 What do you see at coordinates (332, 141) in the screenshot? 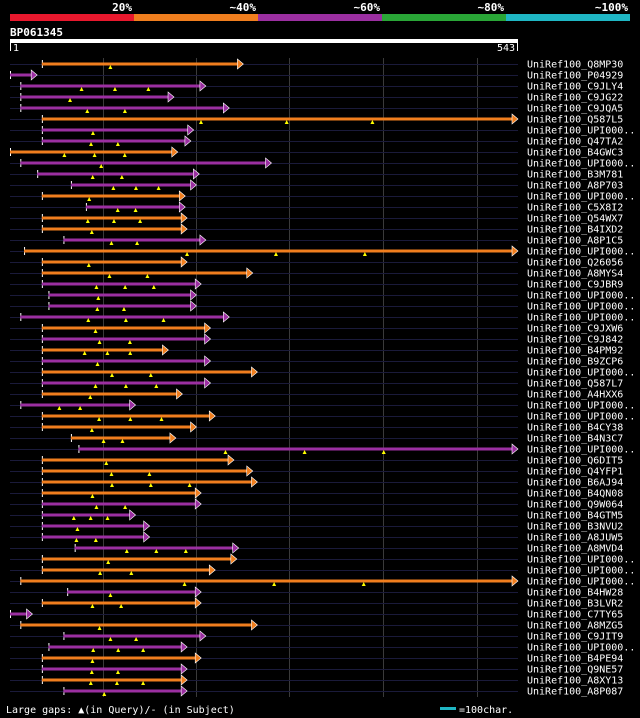
I see `hit-row: UniRef100_Q47TA2` at bounding box center [332, 141].